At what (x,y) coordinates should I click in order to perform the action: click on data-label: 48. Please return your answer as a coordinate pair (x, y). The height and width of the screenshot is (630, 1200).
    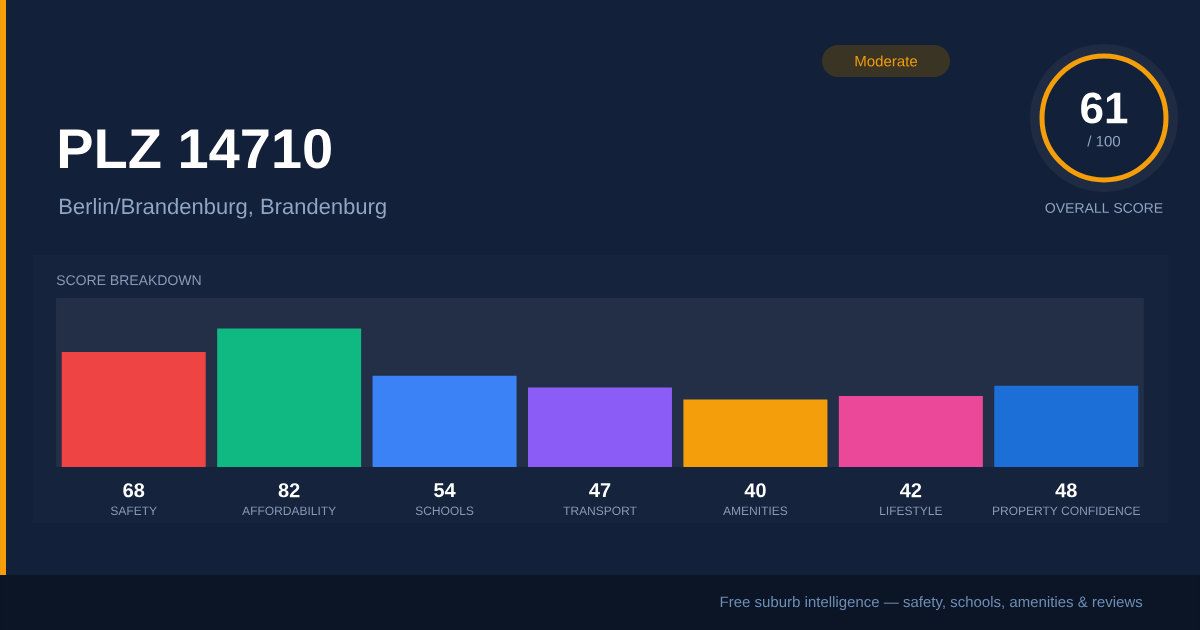
    Looking at the image, I should click on (1066, 490).